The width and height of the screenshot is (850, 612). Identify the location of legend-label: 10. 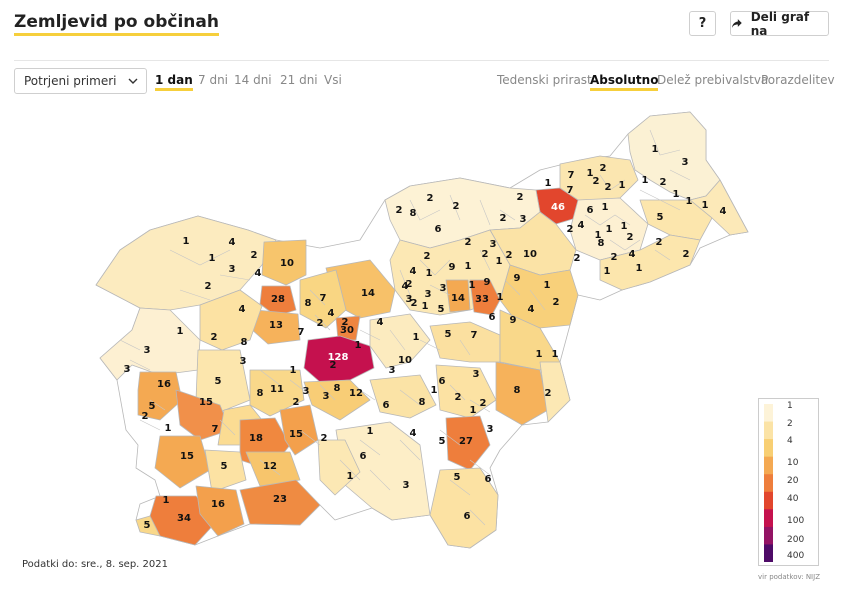
(793, 463).